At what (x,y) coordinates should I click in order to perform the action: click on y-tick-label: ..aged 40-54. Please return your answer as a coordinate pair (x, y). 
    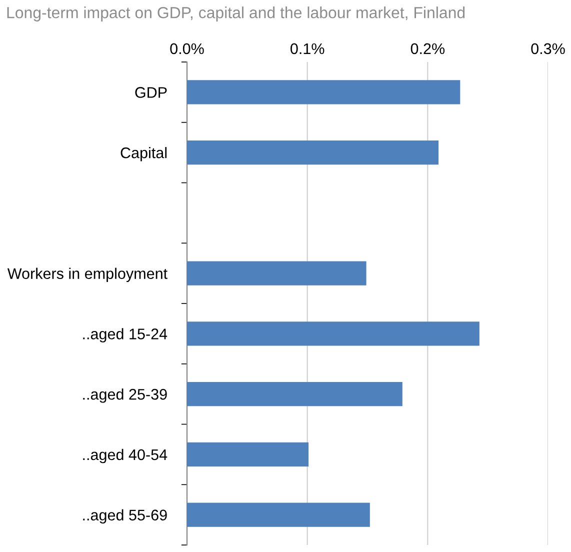
    Looking at the image, I should click on (125, 456).